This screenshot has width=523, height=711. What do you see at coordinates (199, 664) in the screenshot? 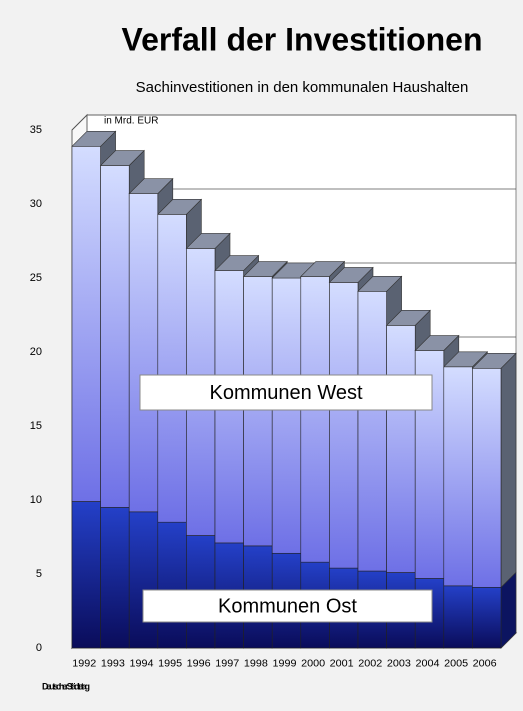
I see `x-tick-label: 1996` at bounding box center [199, 664].